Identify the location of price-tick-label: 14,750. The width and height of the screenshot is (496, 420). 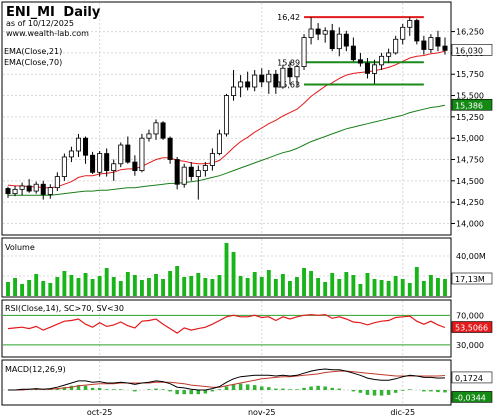
(470, 160).